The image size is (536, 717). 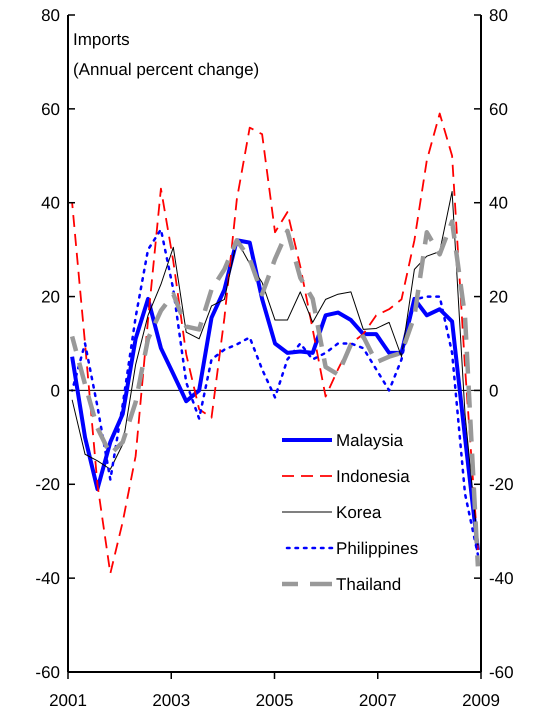 What do you see at coordinates (498, 297) in the screenshot?
I see `y2-tick-label: 20` at bounding box center [498, 297].